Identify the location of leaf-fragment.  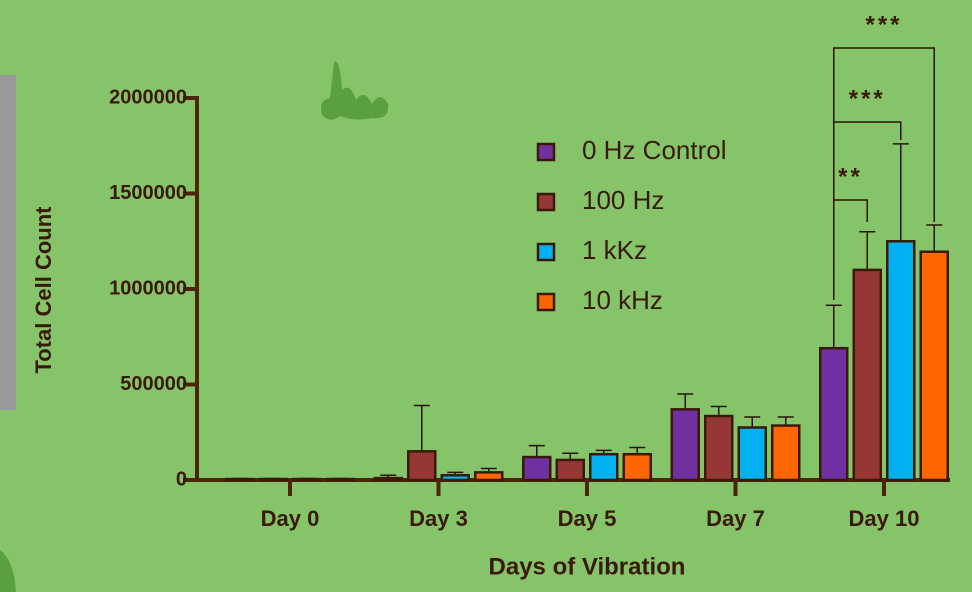
(8, 571).